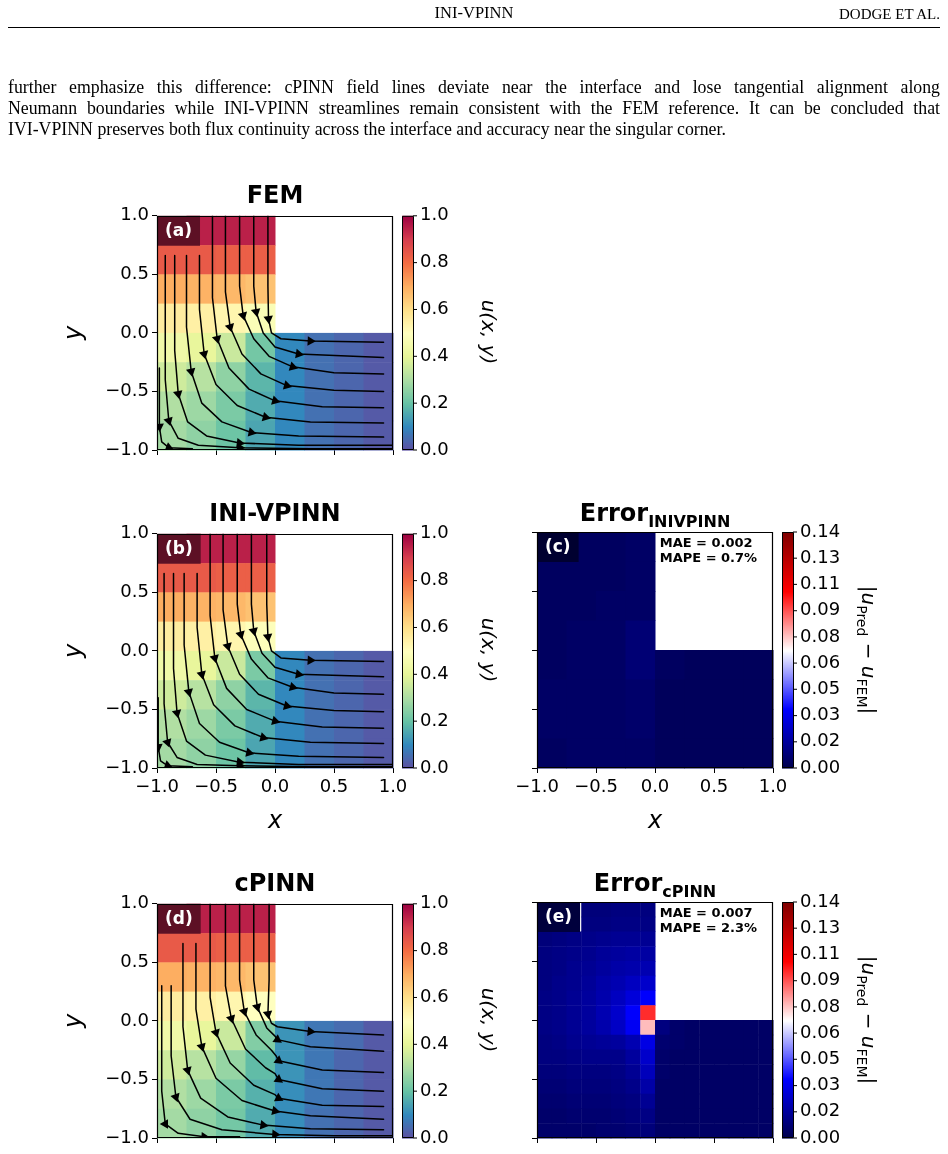 This screenshot has height=1154, width=948. What do you see at coordinates (706, 913) in the screenshot?
I see `annotation: MAE = 0.007` at bounding box center [706, 913].